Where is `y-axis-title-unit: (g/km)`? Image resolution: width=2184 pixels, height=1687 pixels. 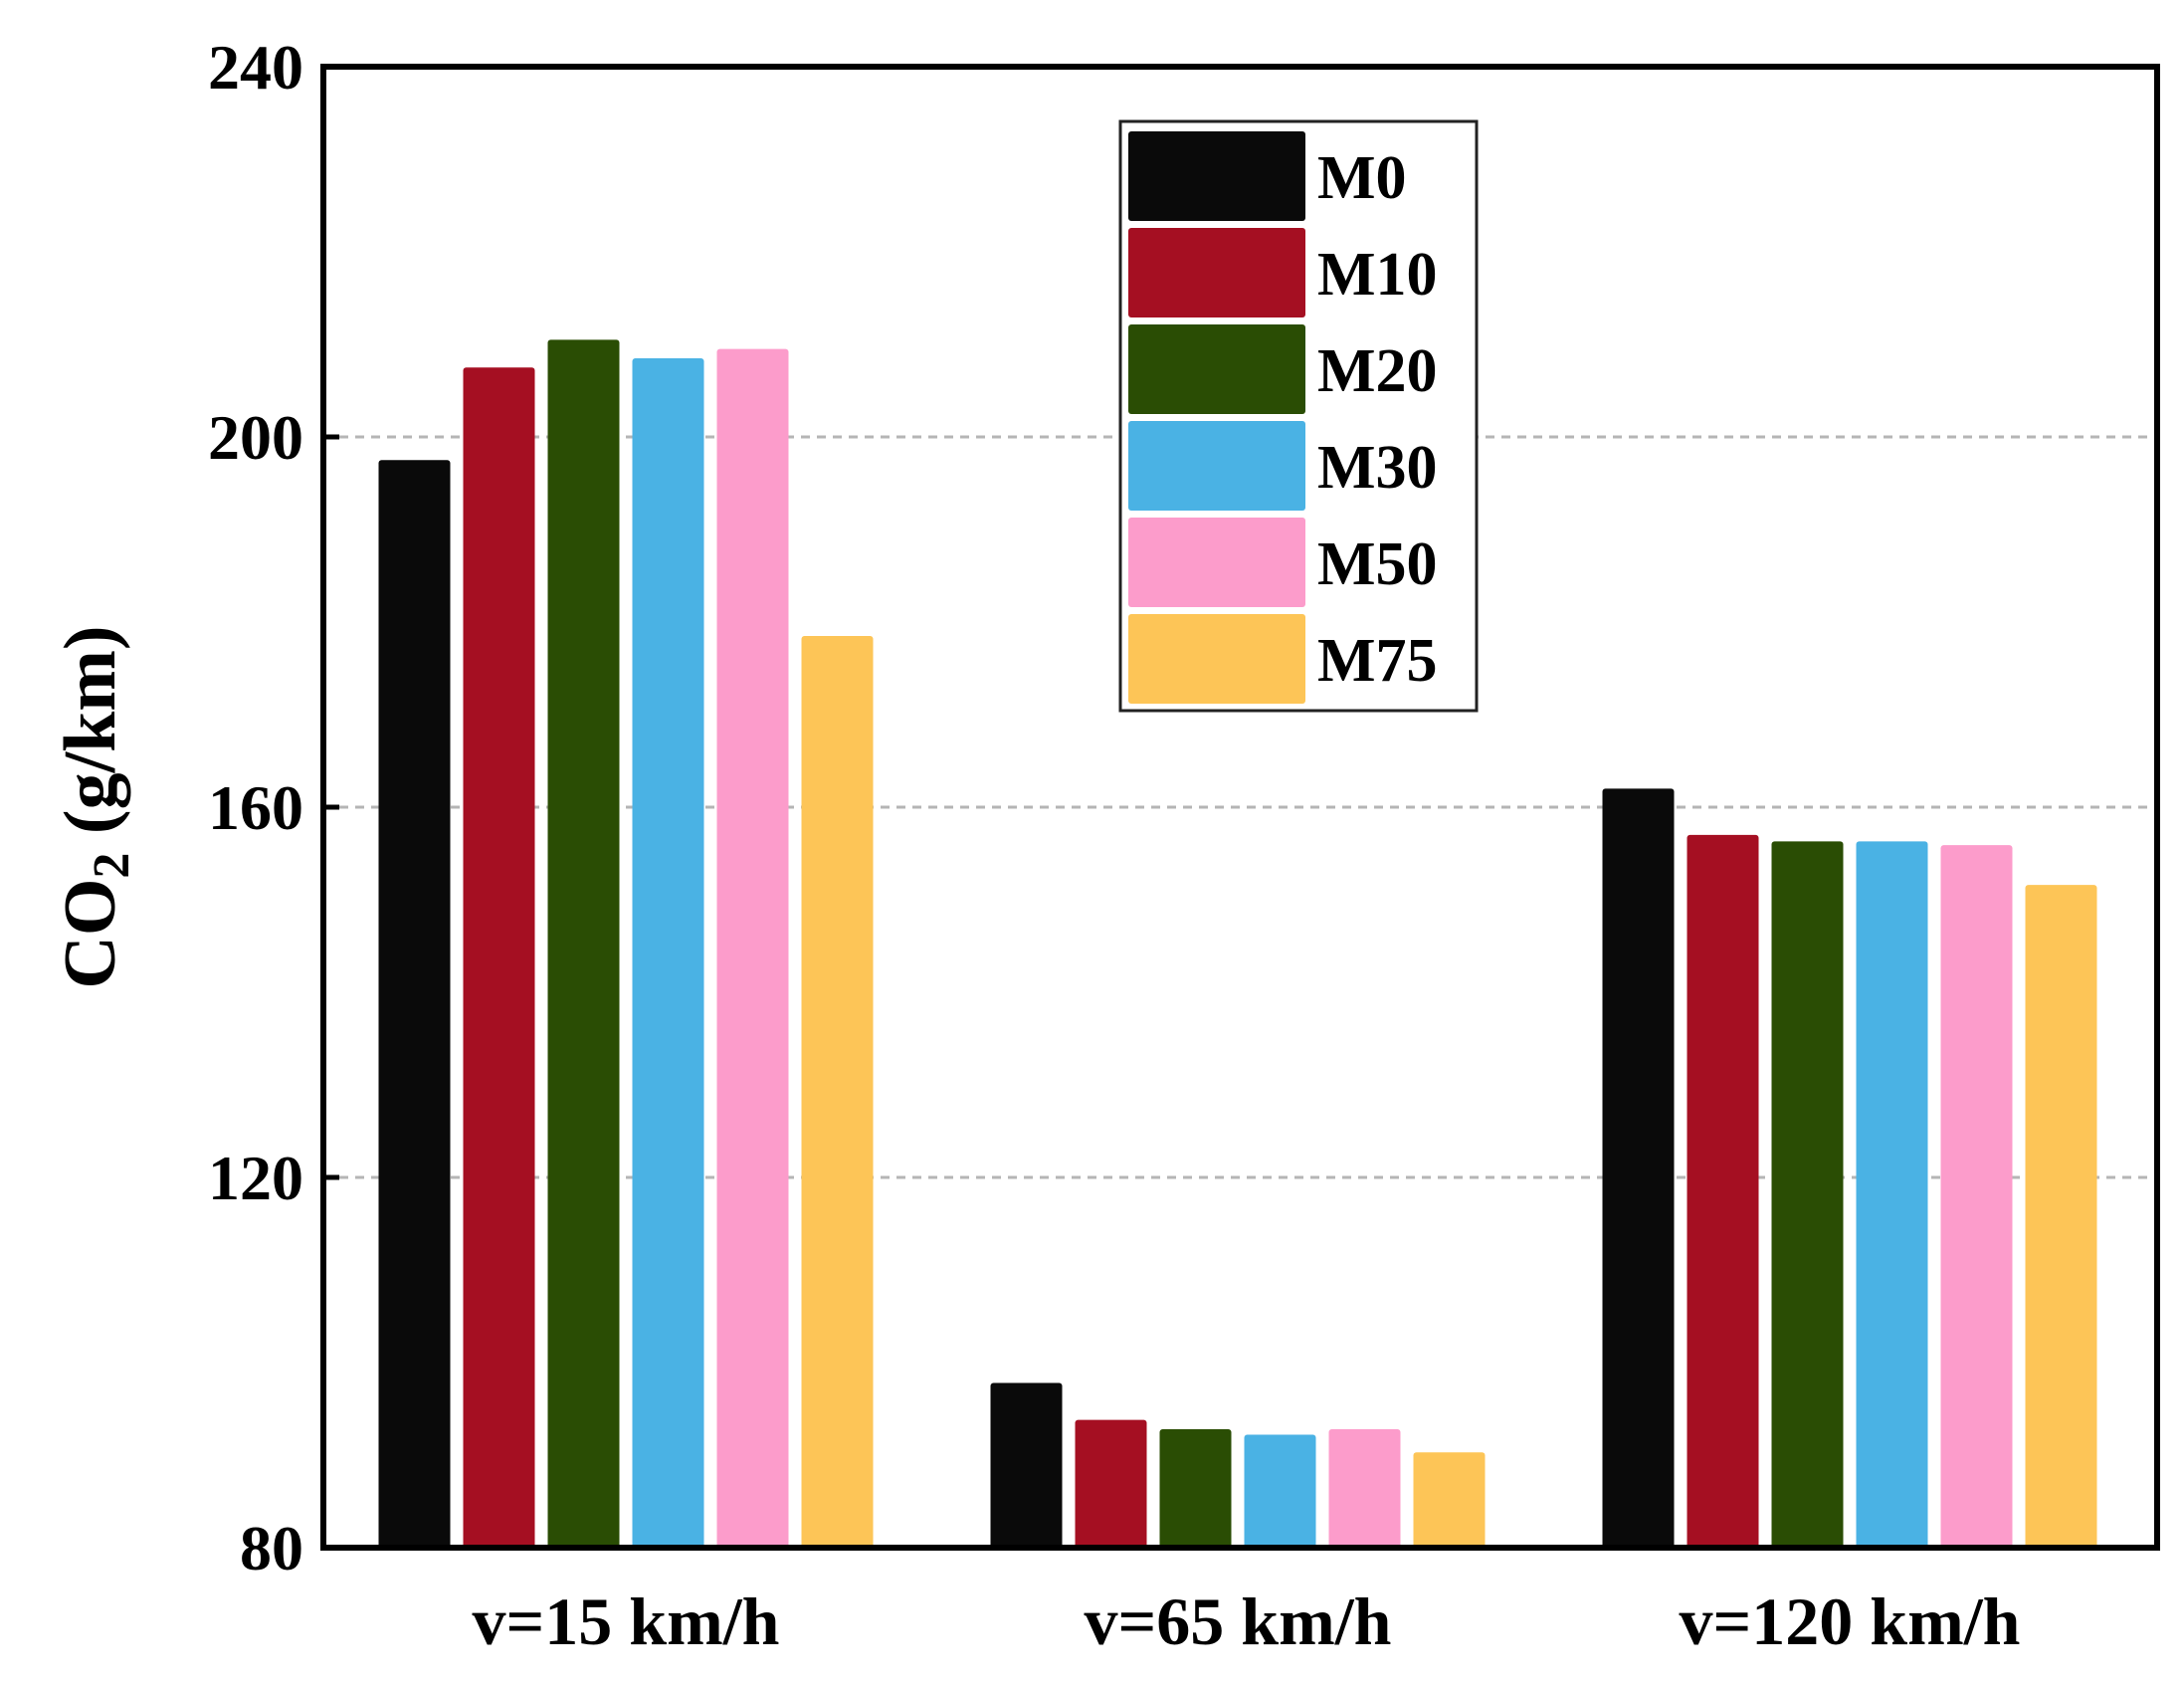
y-axis-title-unit: (g/km) is located at coordinates (91, 738).